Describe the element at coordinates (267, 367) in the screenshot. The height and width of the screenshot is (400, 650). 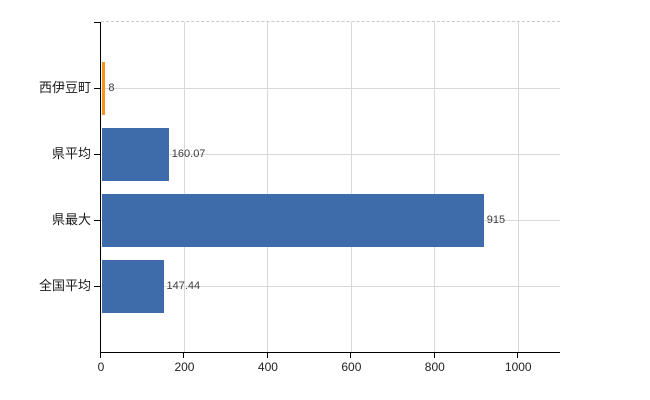
I see `x-tick-label: 400` at that location.